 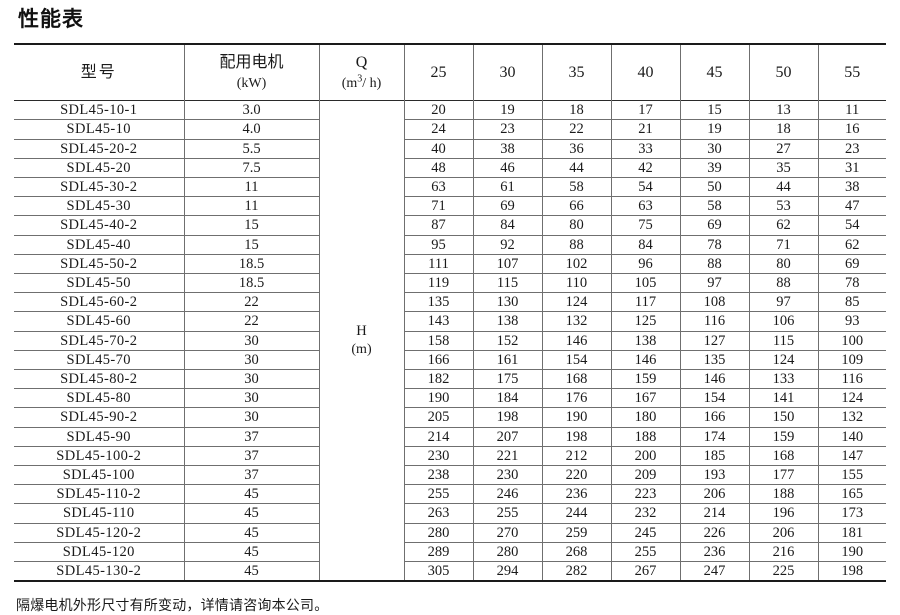 I want to click on cell-head-q25: 135, so click(x=439, y=302).